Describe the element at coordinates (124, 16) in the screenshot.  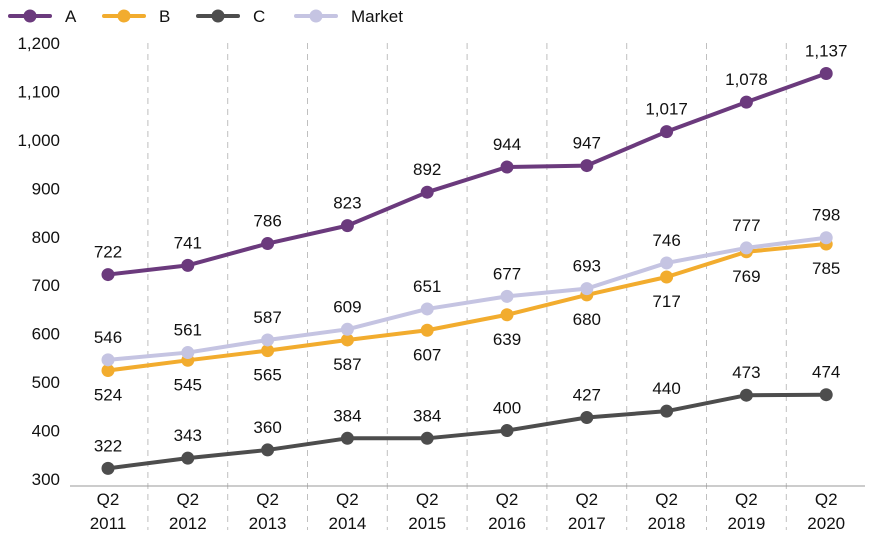
I see `legend-marker-b` at that location.